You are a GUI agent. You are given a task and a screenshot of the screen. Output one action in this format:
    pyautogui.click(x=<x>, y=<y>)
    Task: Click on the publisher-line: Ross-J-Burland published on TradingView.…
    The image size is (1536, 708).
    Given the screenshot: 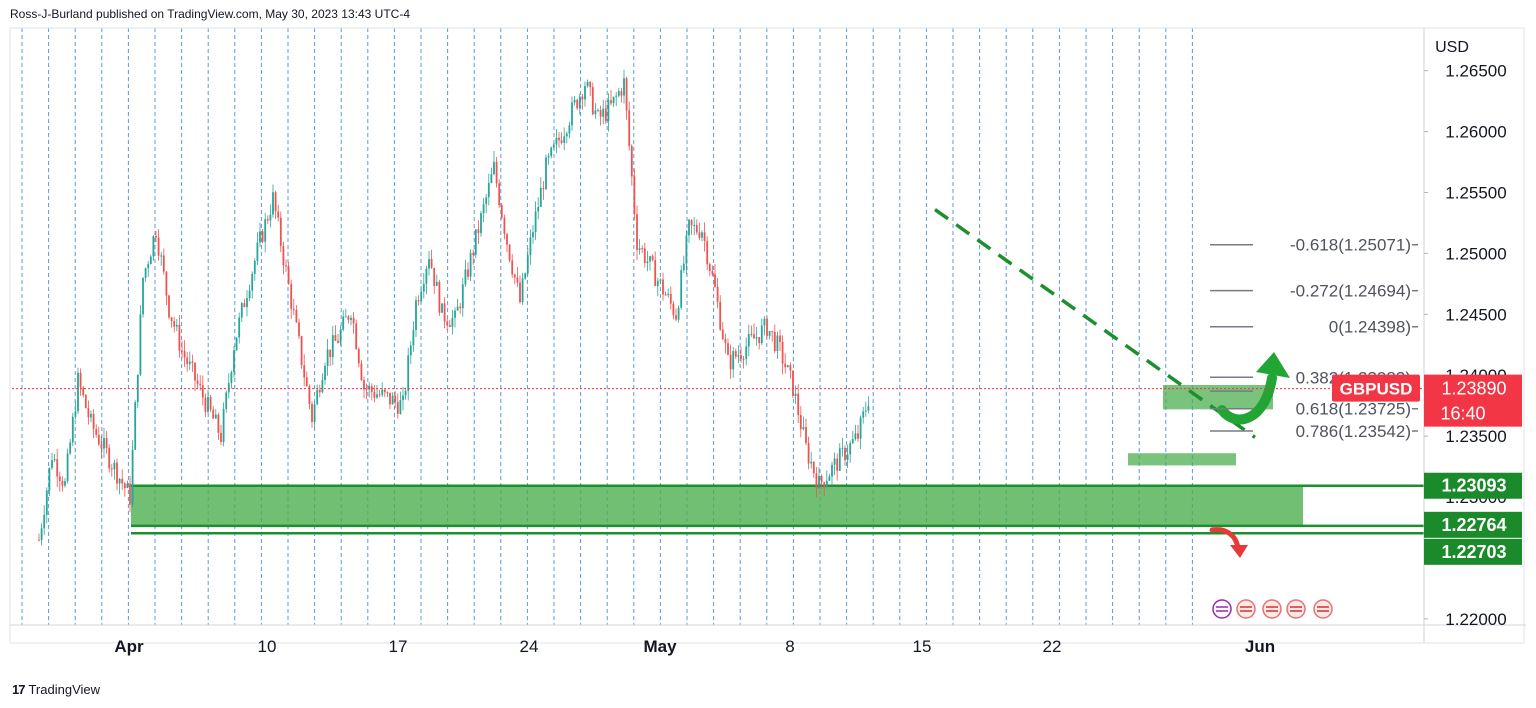 What is the action you would take?
    pyautogui.click(x=210, y=14)
    